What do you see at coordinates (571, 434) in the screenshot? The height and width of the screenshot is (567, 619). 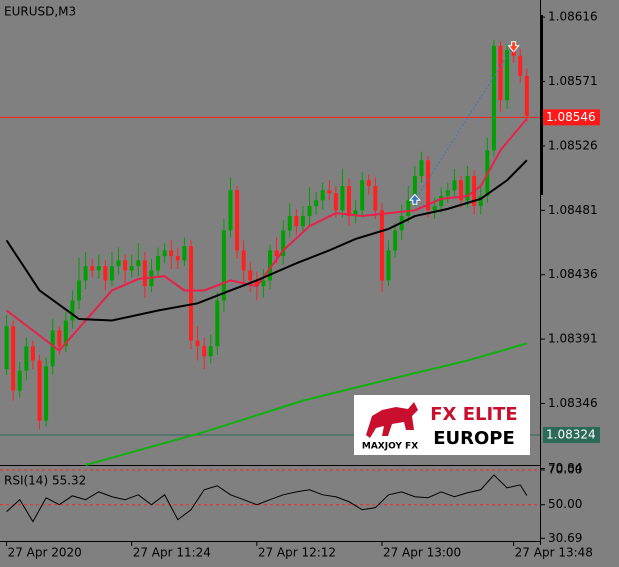 I see `level-label: 1.08324` at bounding box center [571, 434].